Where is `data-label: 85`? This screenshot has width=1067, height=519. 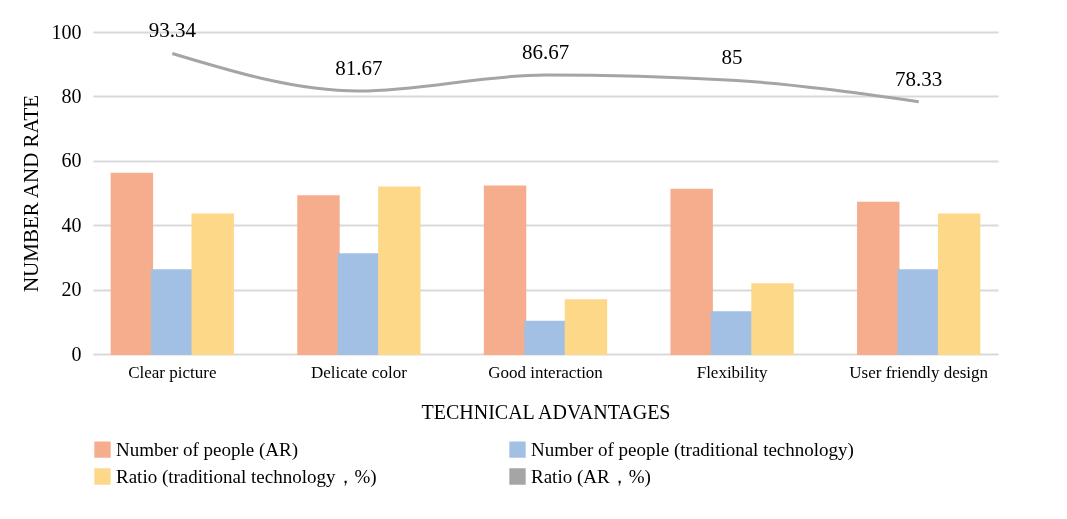
data-label: 85 is located at coordinates (732, 57).